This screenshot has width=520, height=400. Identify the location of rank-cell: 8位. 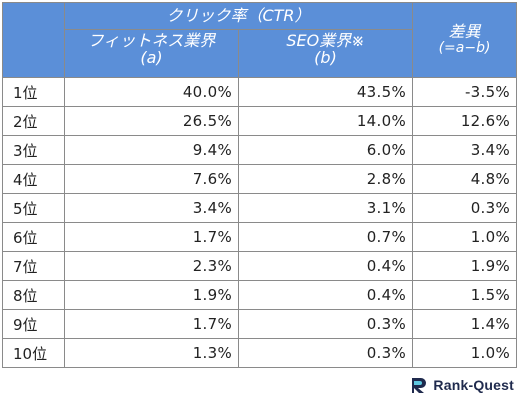
(33, 295).